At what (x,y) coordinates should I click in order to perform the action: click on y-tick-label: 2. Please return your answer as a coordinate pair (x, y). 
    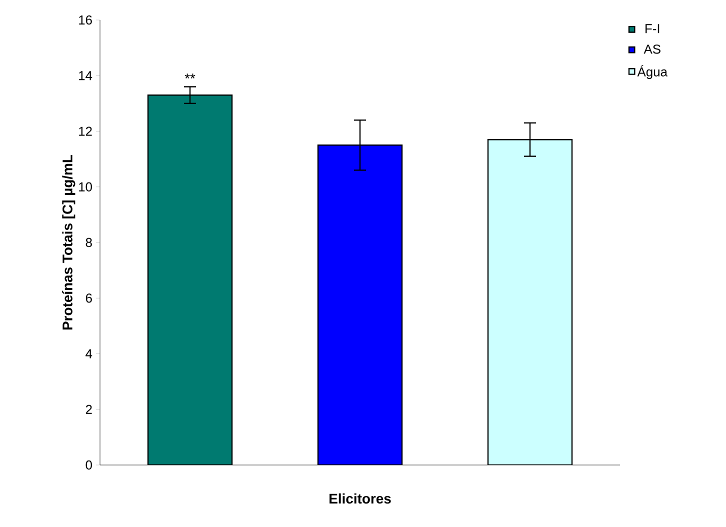
    Looking at the image, I should click on (89, 409).